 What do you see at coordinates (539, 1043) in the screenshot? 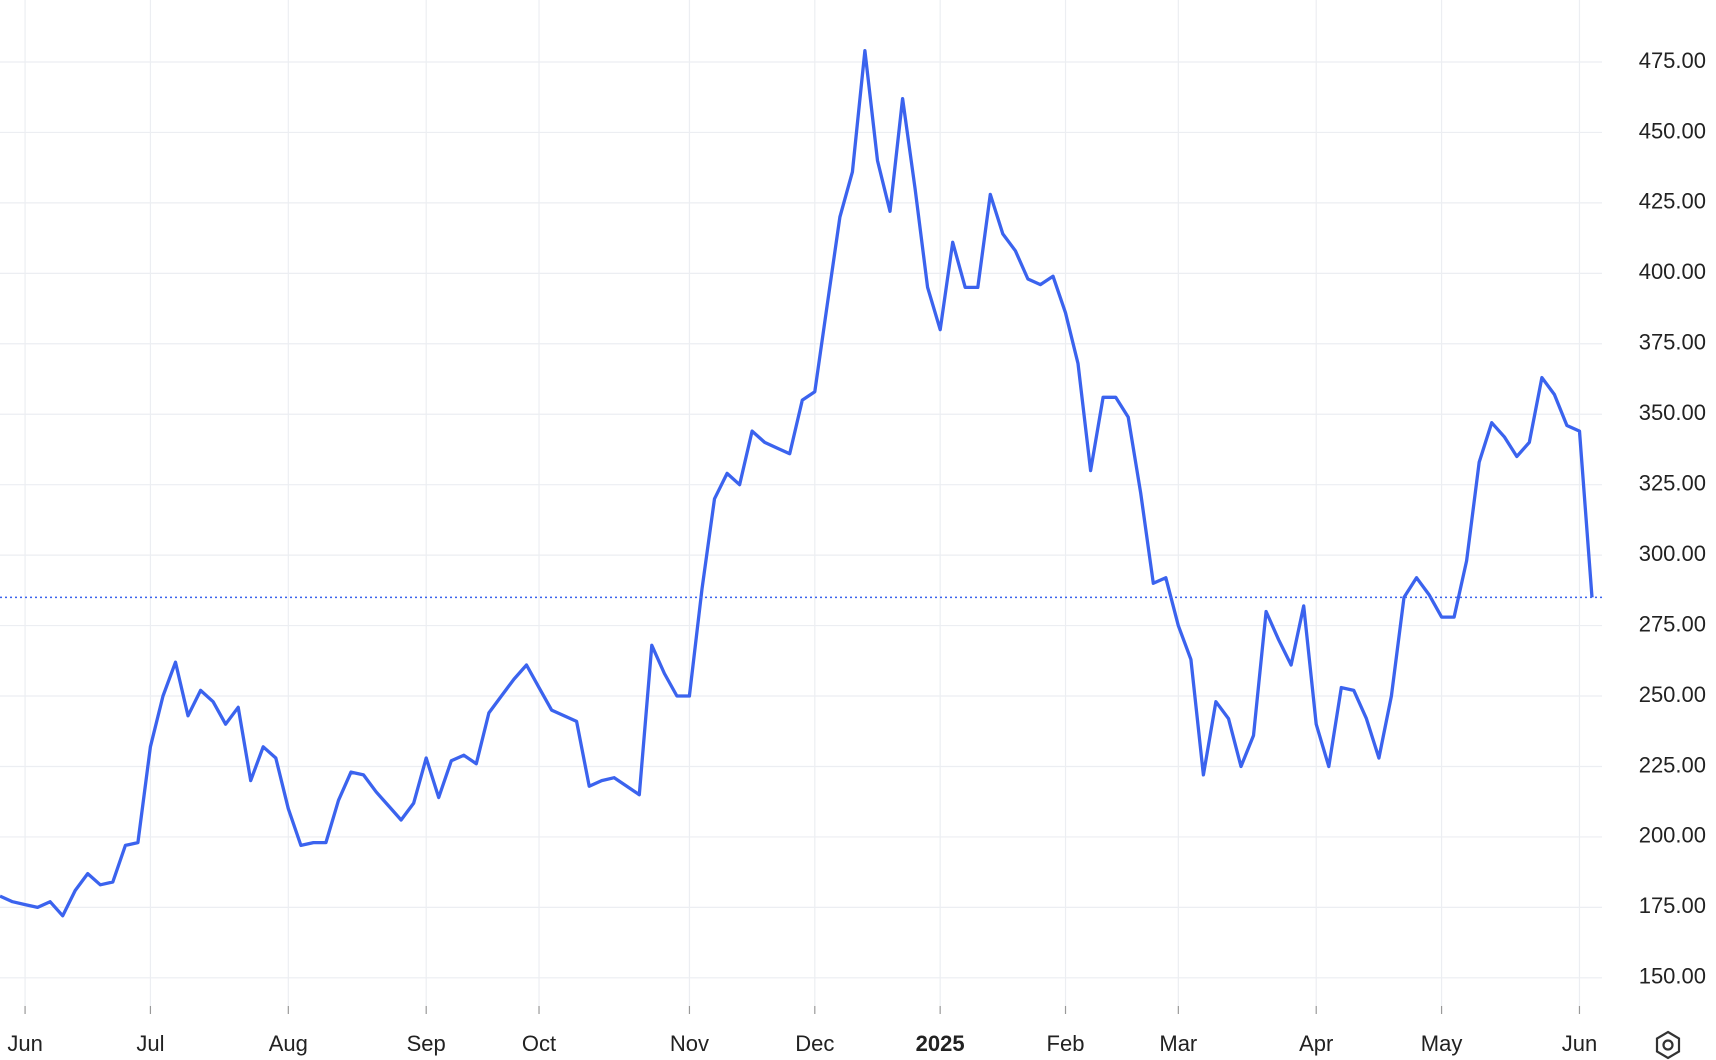
I see `x-tick-label: Oct` at bounding box center [539, 1043].